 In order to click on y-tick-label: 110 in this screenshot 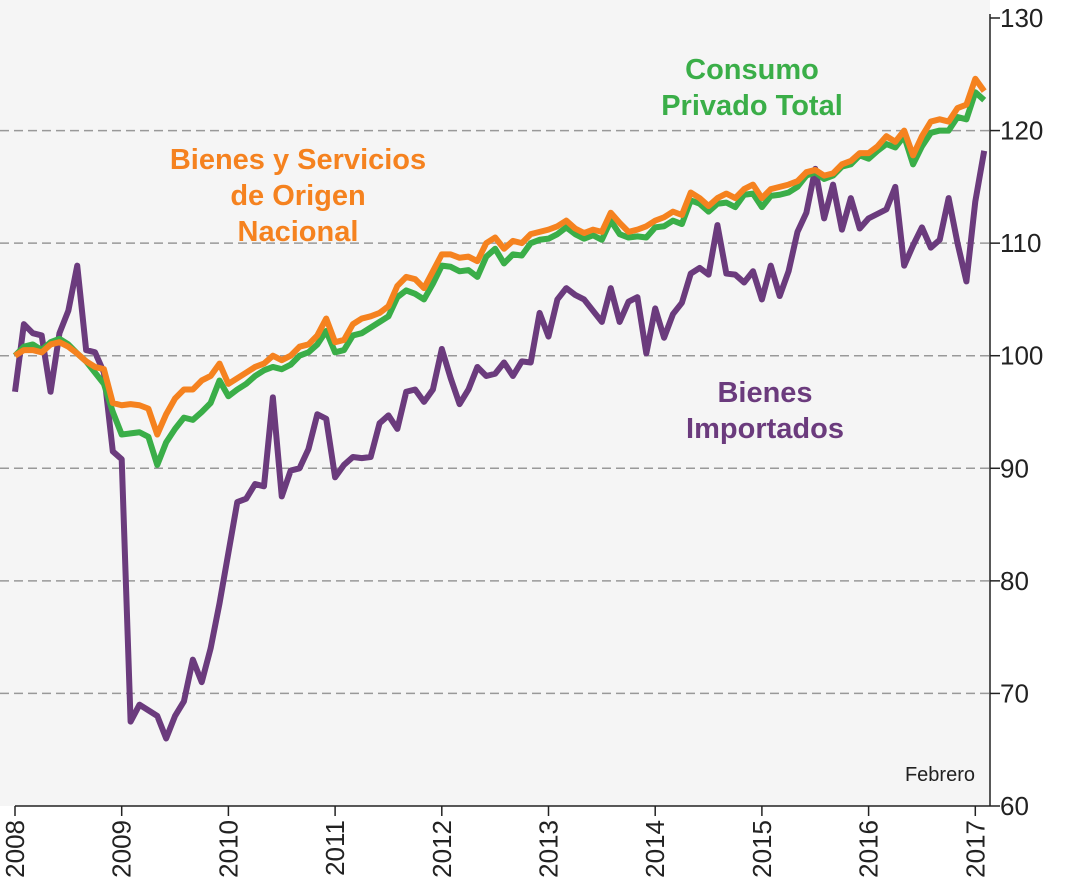, I will do `click(1020, 243)`.